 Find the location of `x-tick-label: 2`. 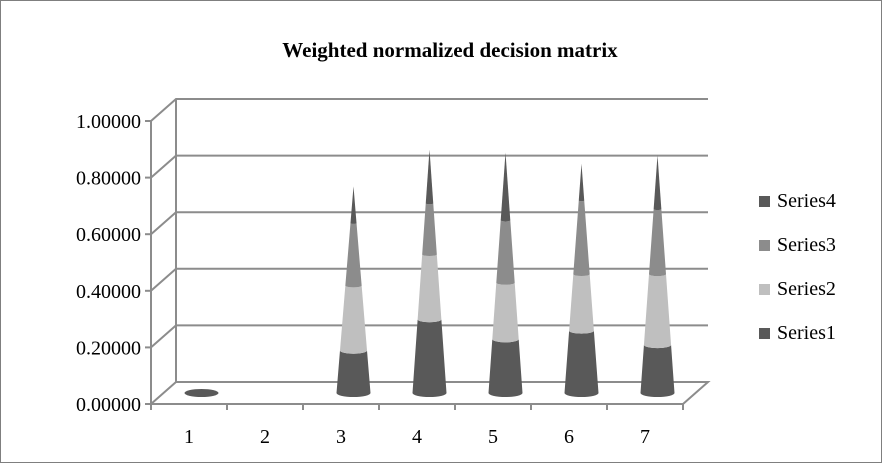

x-tick-label: 2 is located at coordinates (265, 437).